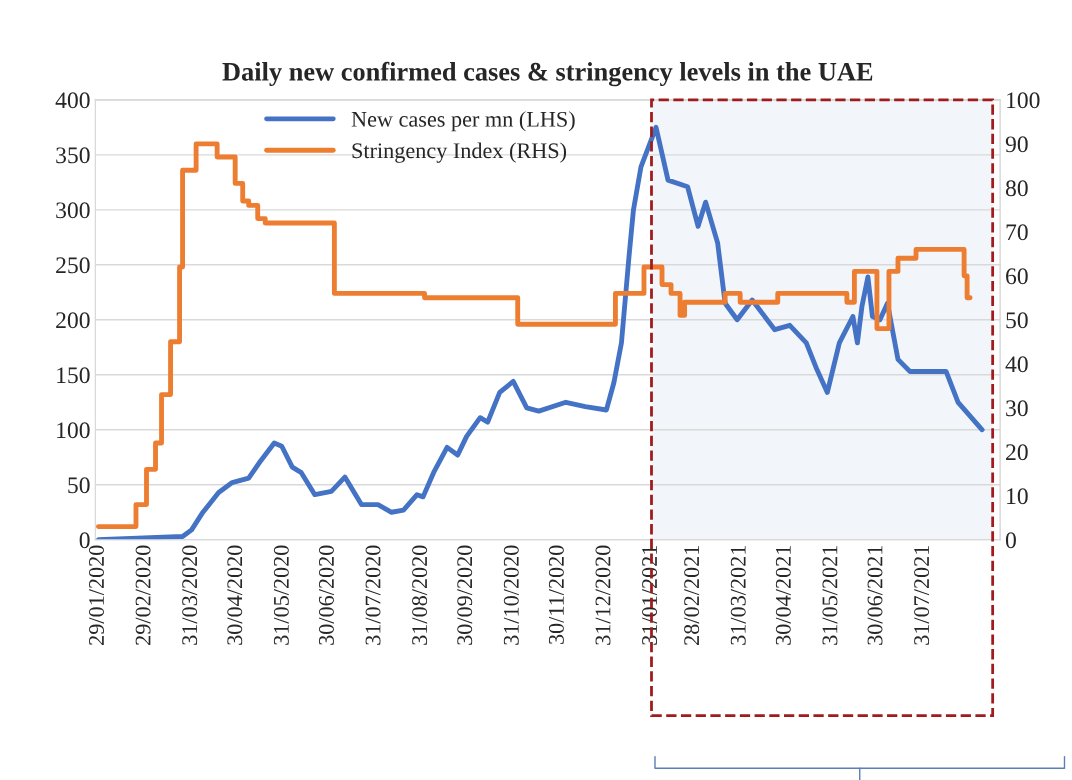 The height and width of the screenshot is (780, 1072). What do you see at coordinates (1017, 320) in the screenshot?
I see `y2-tick-label: 50` at bounding box center [1017, 320].